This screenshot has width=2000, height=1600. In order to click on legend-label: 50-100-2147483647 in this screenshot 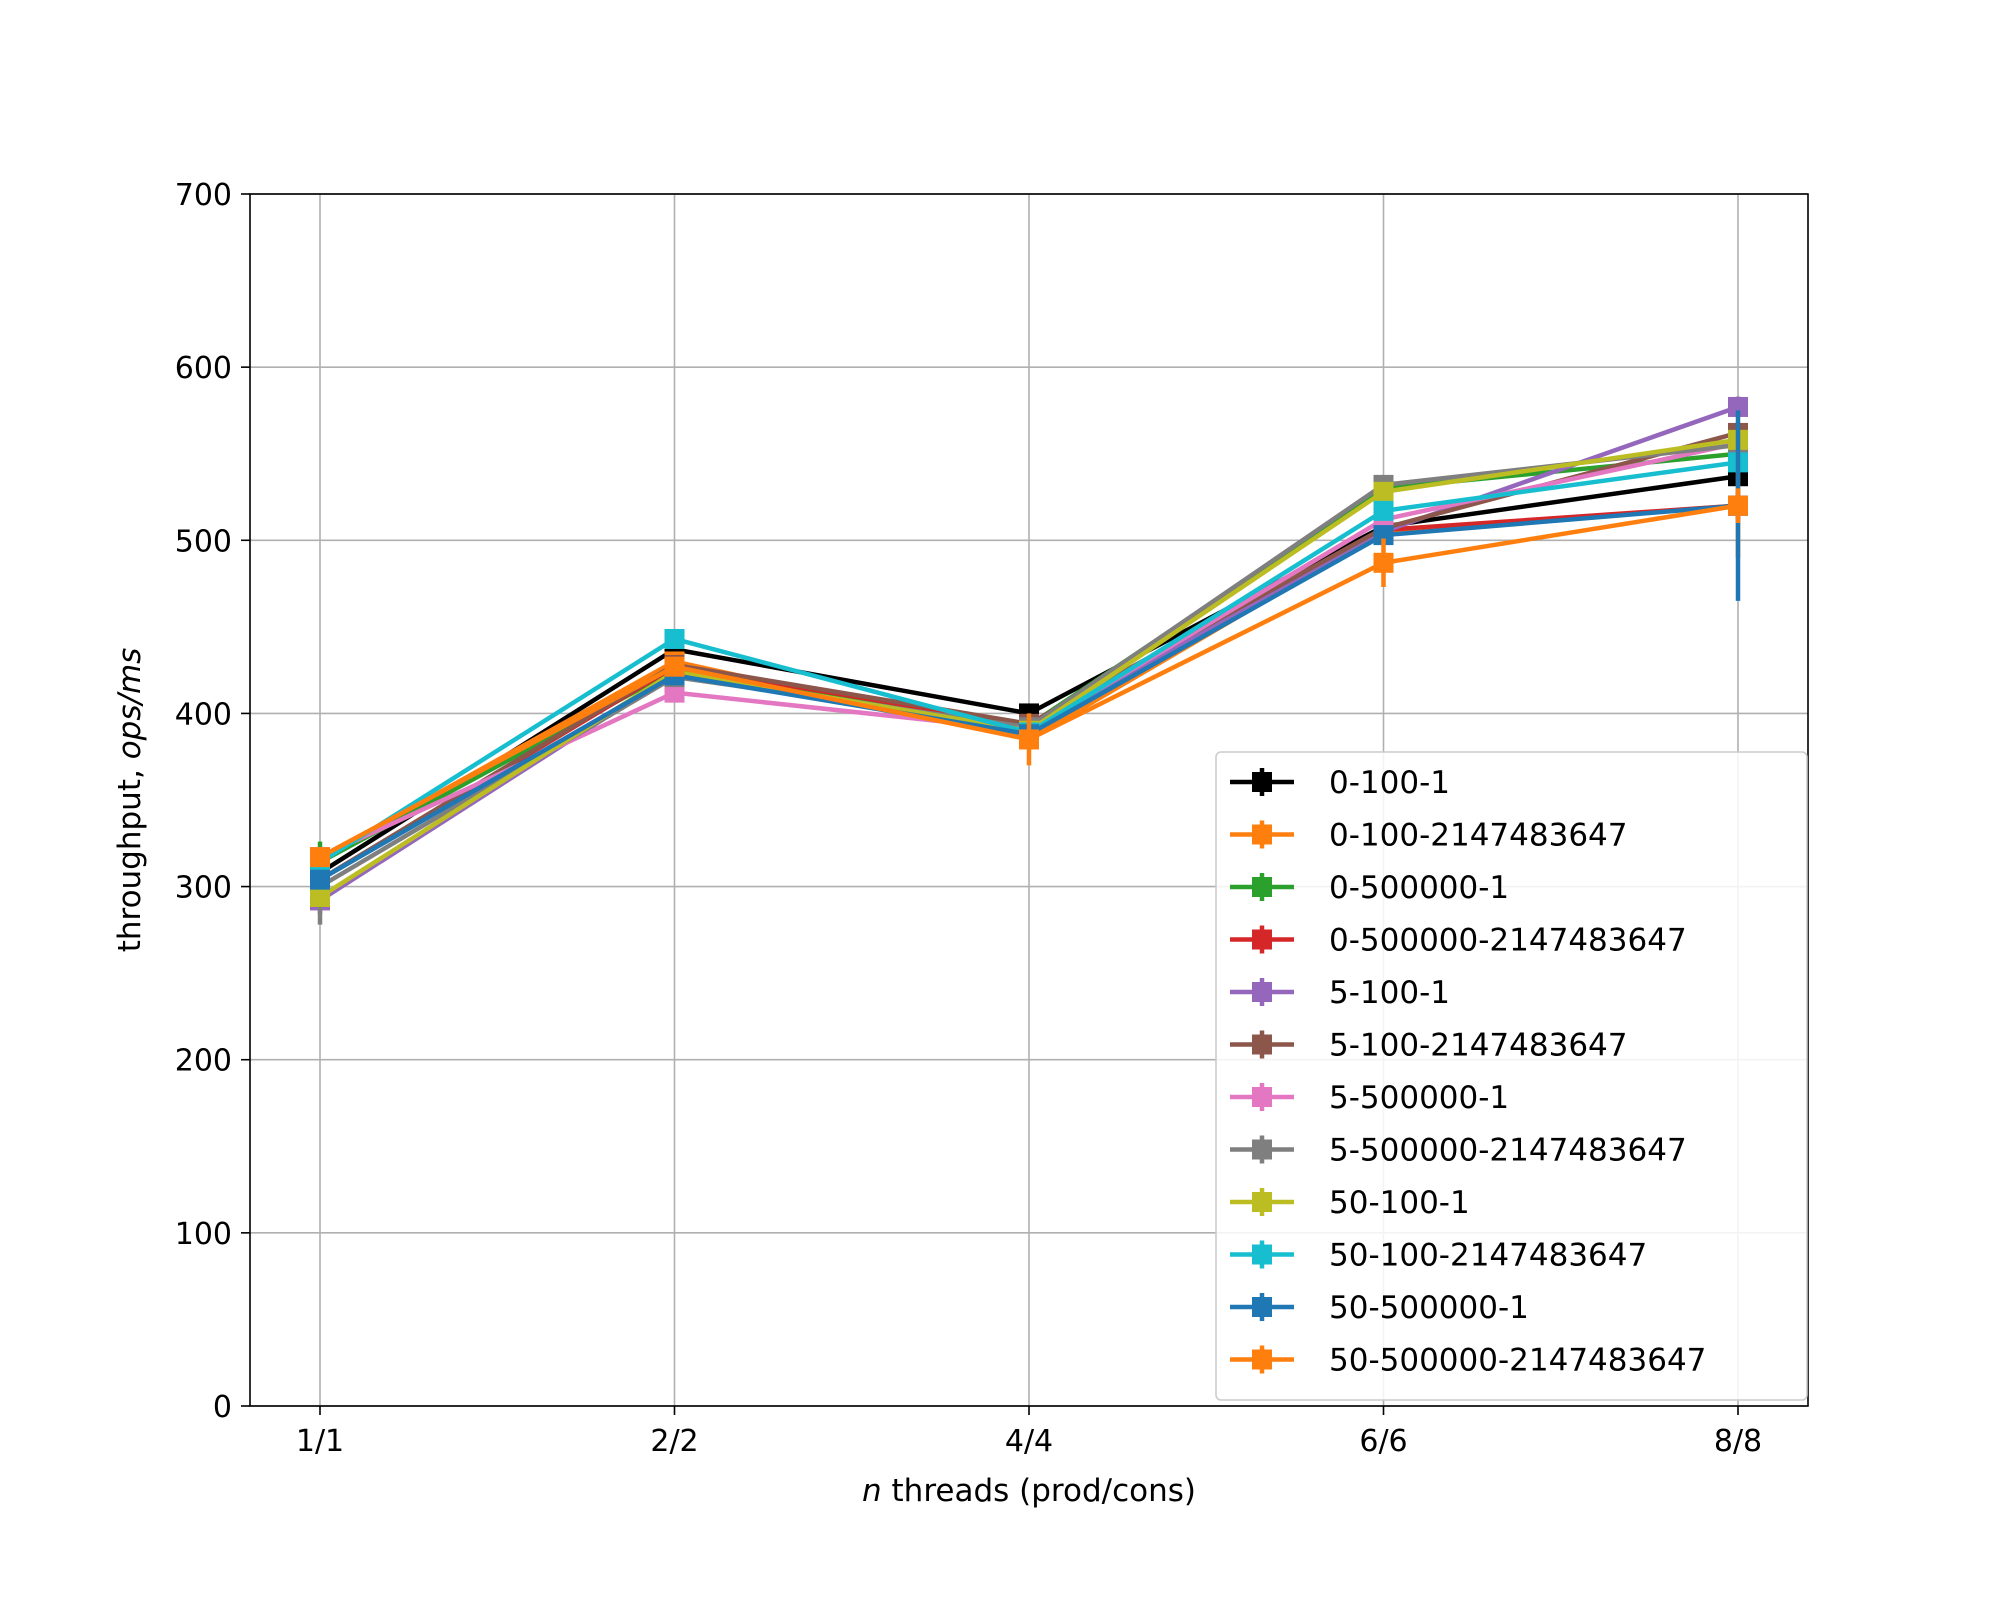, I will do `click(1488, 1256)`.